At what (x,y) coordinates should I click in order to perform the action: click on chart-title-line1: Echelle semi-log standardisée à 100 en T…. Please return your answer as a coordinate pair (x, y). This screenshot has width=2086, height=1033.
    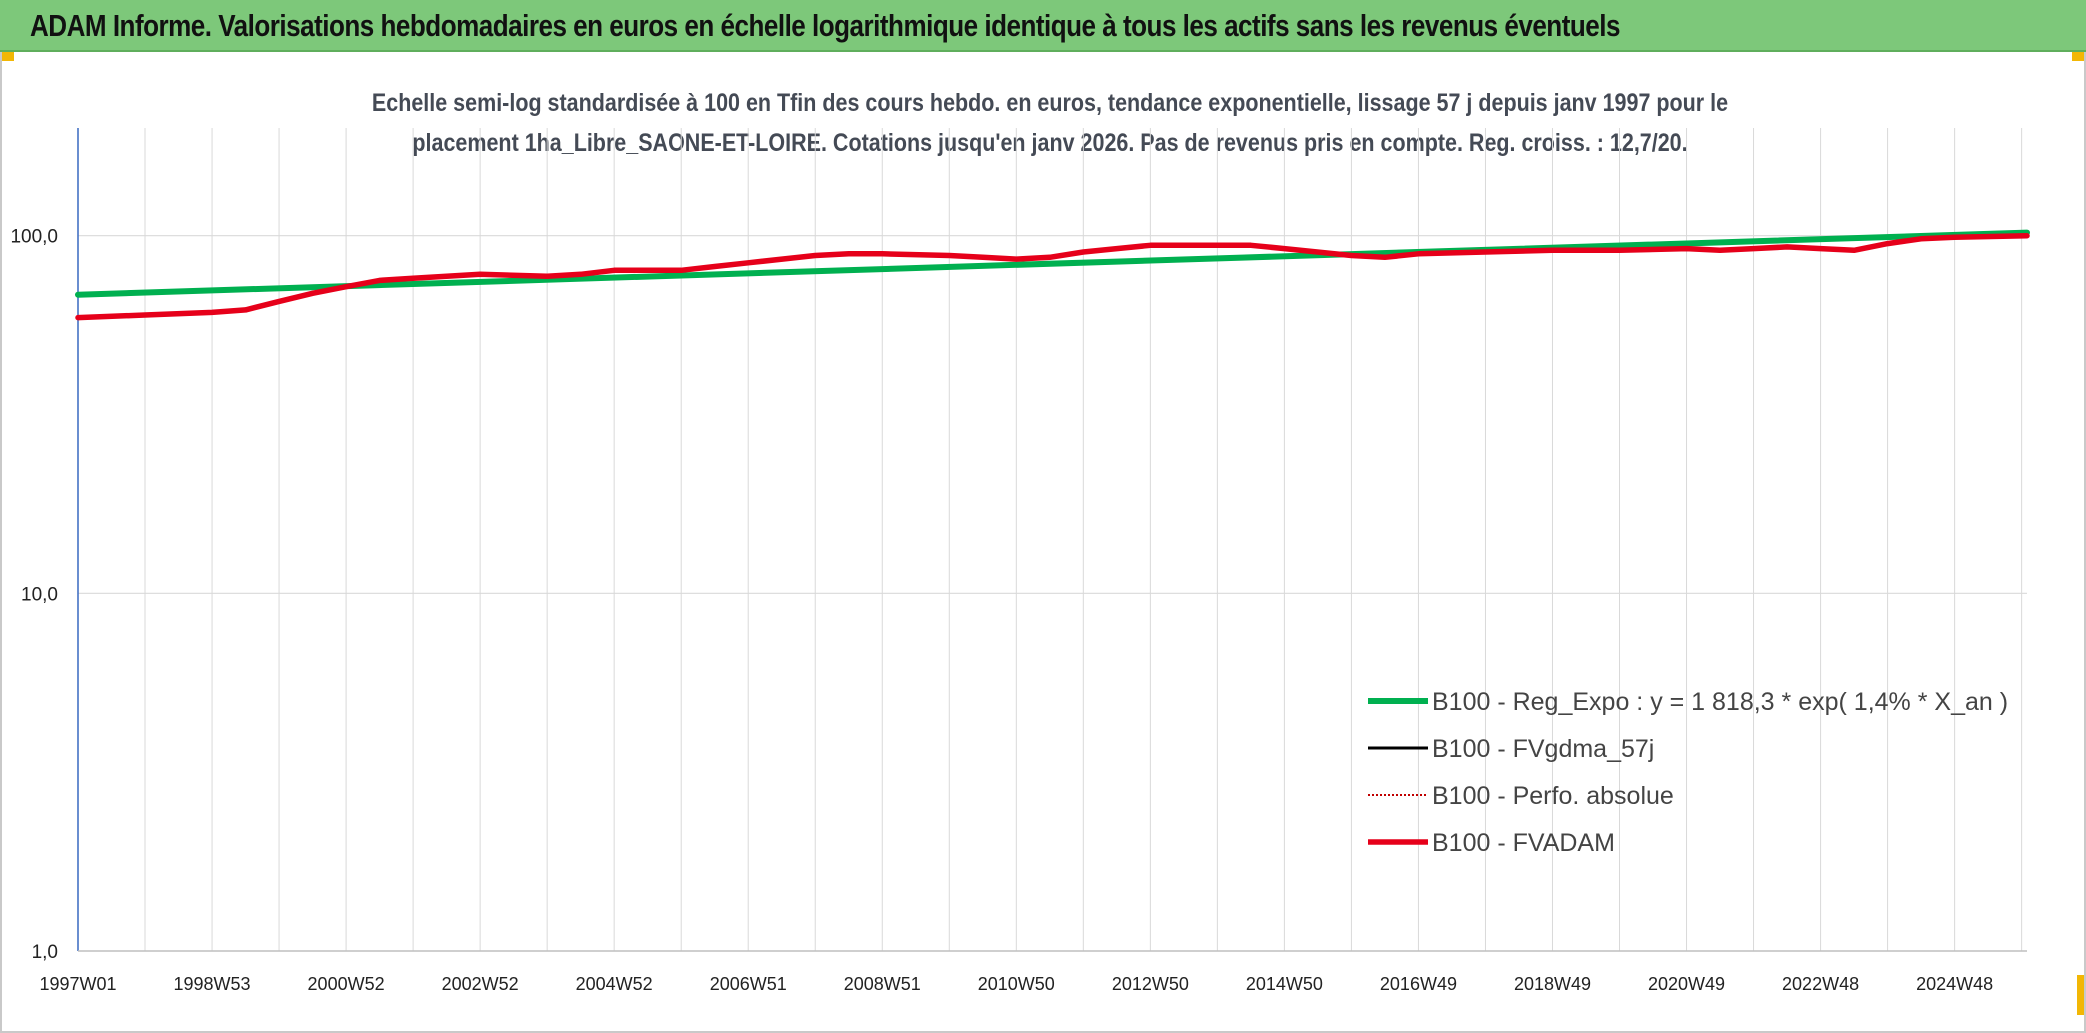
    Looking at the image, I should click on (1050, 103).